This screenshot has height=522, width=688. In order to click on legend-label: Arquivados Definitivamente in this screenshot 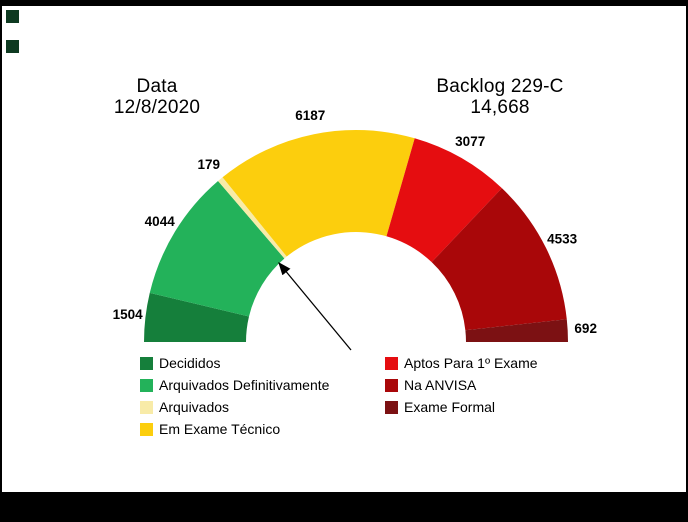, I will do `click(244, 385)`.